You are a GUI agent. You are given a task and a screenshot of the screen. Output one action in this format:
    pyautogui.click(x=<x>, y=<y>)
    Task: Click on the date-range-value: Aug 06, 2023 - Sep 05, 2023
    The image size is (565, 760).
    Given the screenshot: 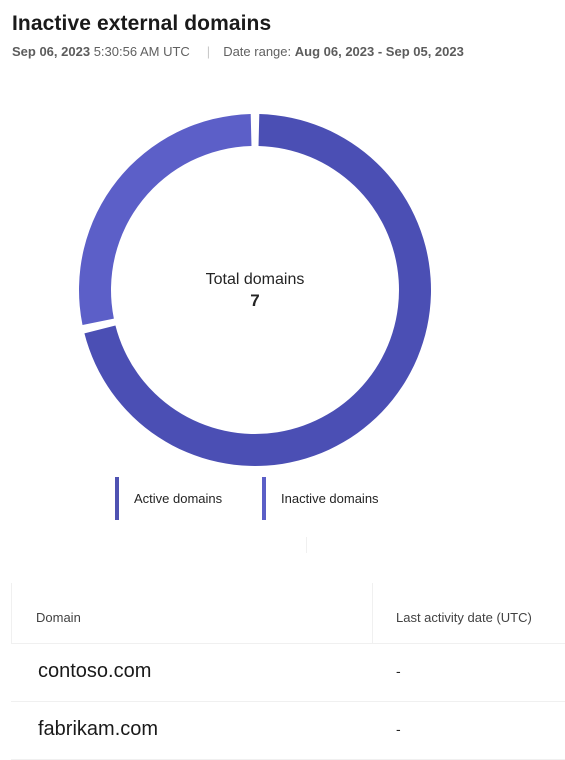 What is the action you would take?
    pyautogui.click(x=379, y=51)
    